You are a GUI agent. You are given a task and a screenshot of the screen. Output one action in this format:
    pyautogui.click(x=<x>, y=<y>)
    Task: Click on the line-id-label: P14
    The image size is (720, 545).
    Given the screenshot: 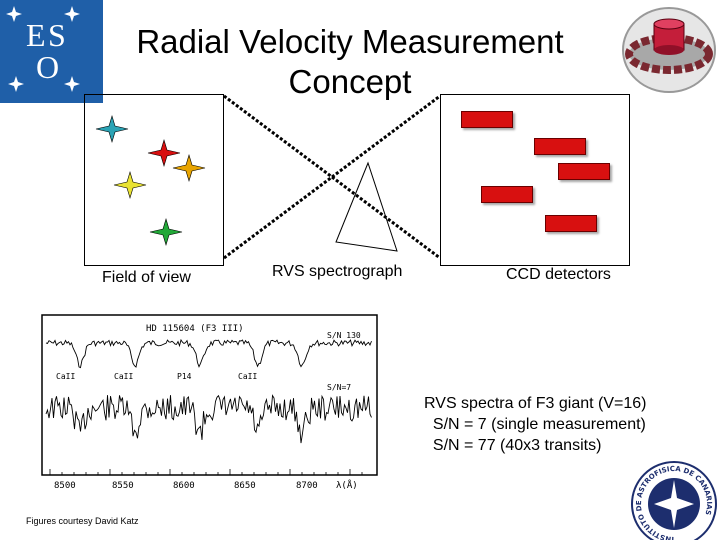 What is the action you would take?
    pyautogui.click(x=184, y=376)
    